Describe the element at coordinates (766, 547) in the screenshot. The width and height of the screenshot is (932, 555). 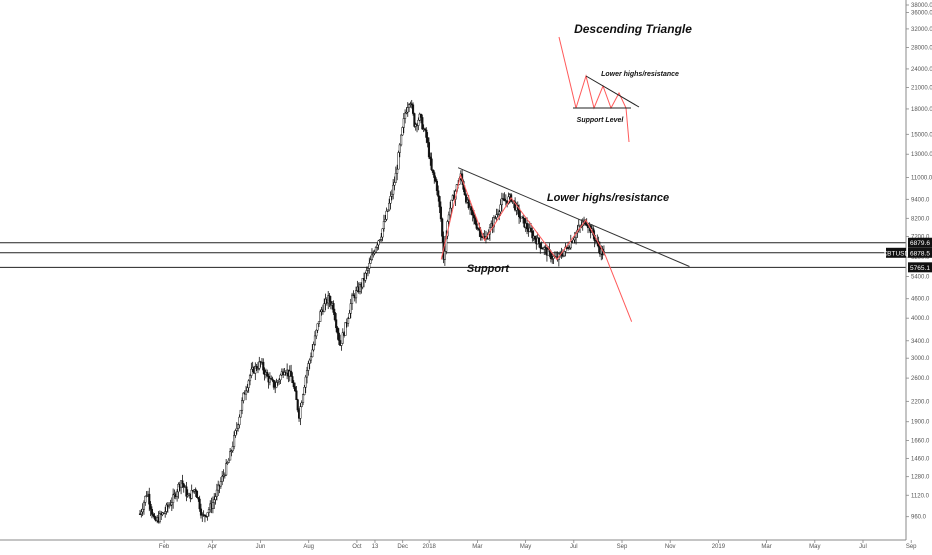
I see `x-tick-label: Mar` at that location.